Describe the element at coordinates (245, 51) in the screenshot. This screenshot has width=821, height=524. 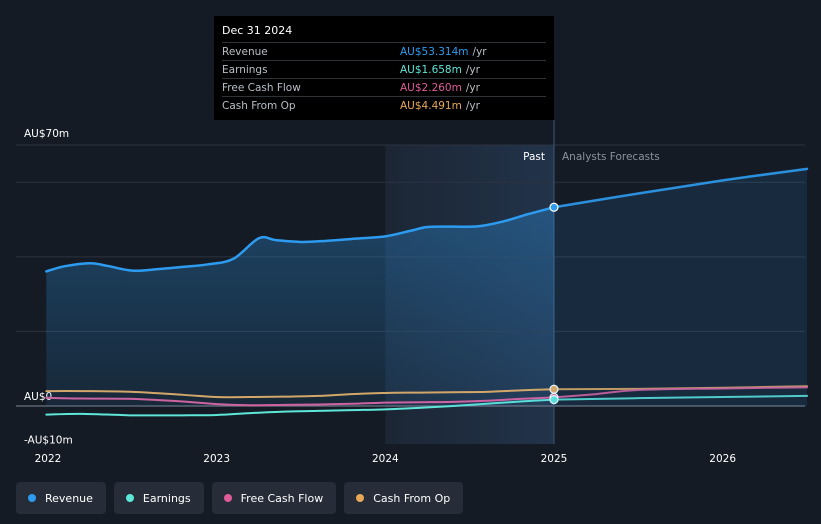
I see `tooltip-label: Revenue` at that location.